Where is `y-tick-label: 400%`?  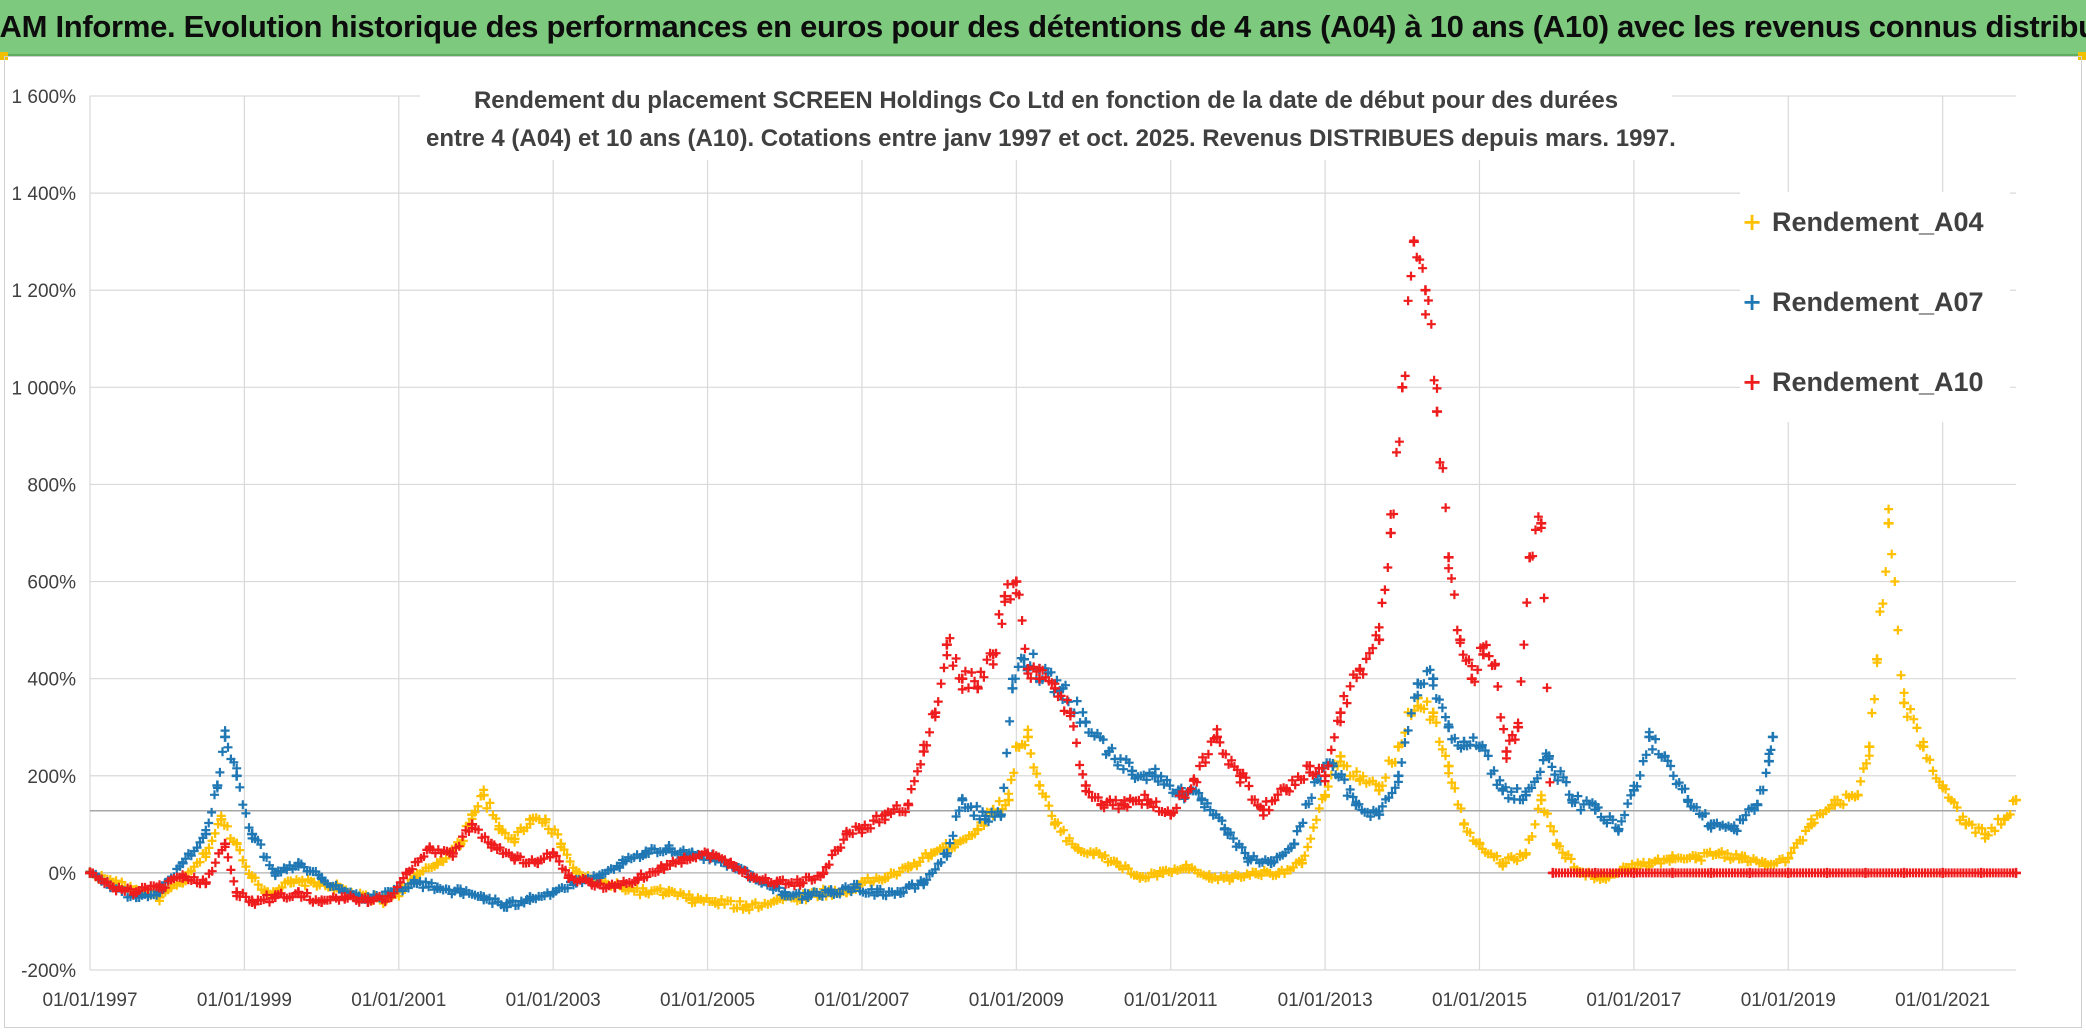
y-tick-label: 400% is located at coordinates (51, 680).